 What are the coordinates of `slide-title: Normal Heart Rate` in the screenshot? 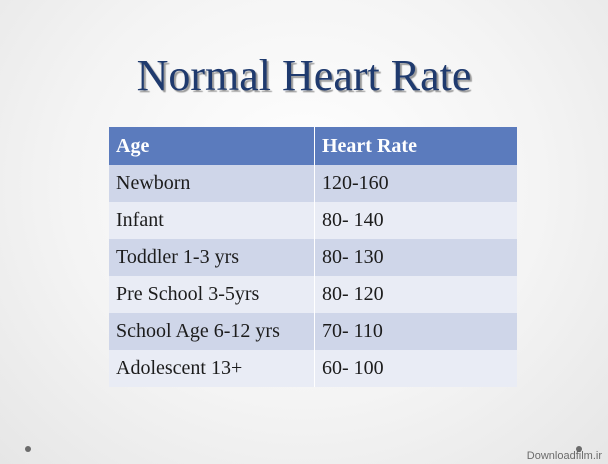 It's located at (304, 75).